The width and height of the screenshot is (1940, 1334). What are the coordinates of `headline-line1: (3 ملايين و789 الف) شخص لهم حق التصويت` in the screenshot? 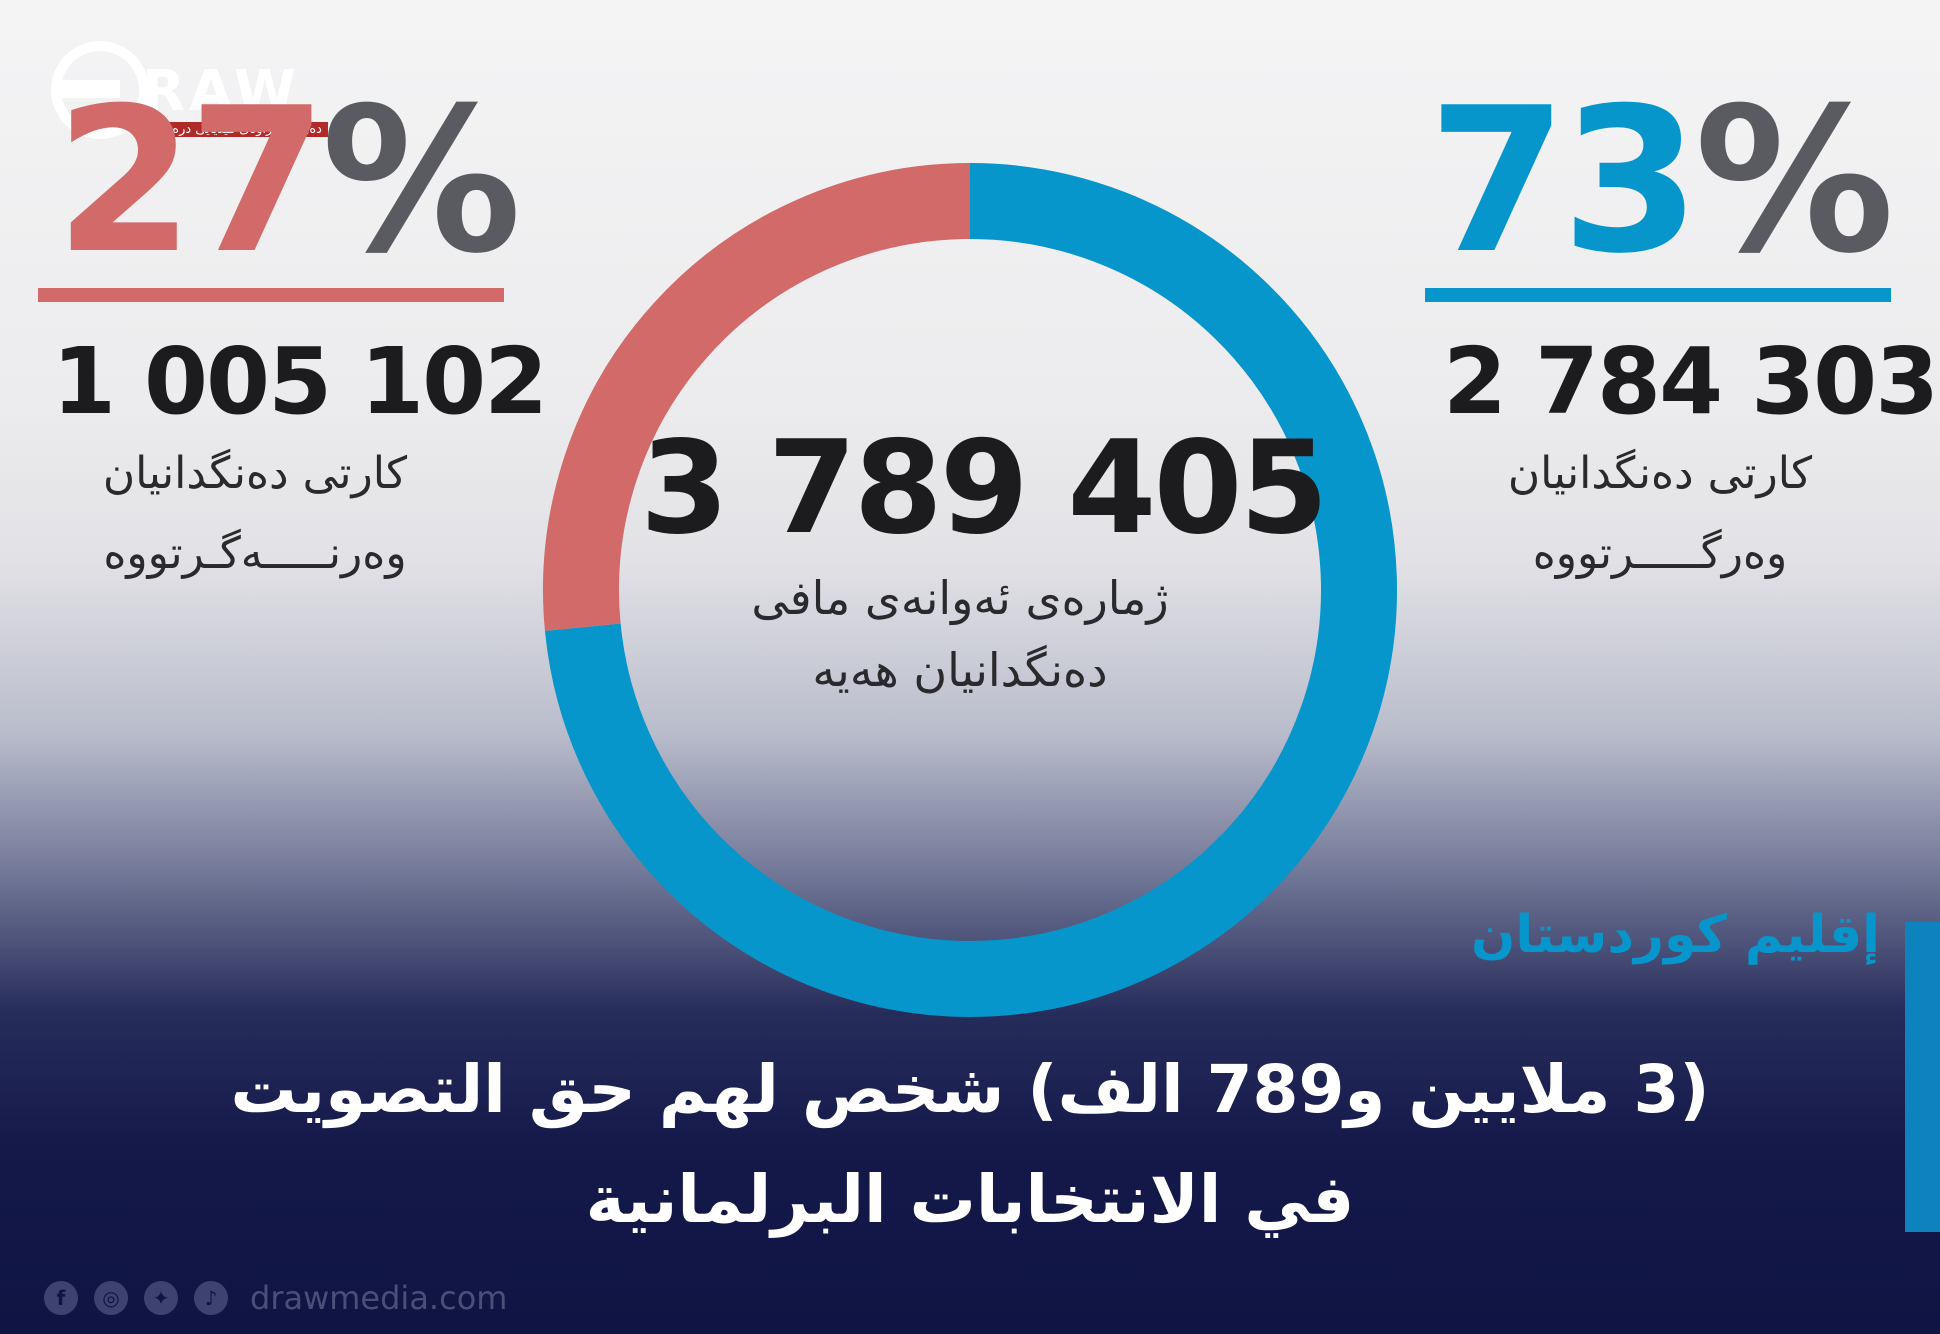 It's located at (970, 1089).